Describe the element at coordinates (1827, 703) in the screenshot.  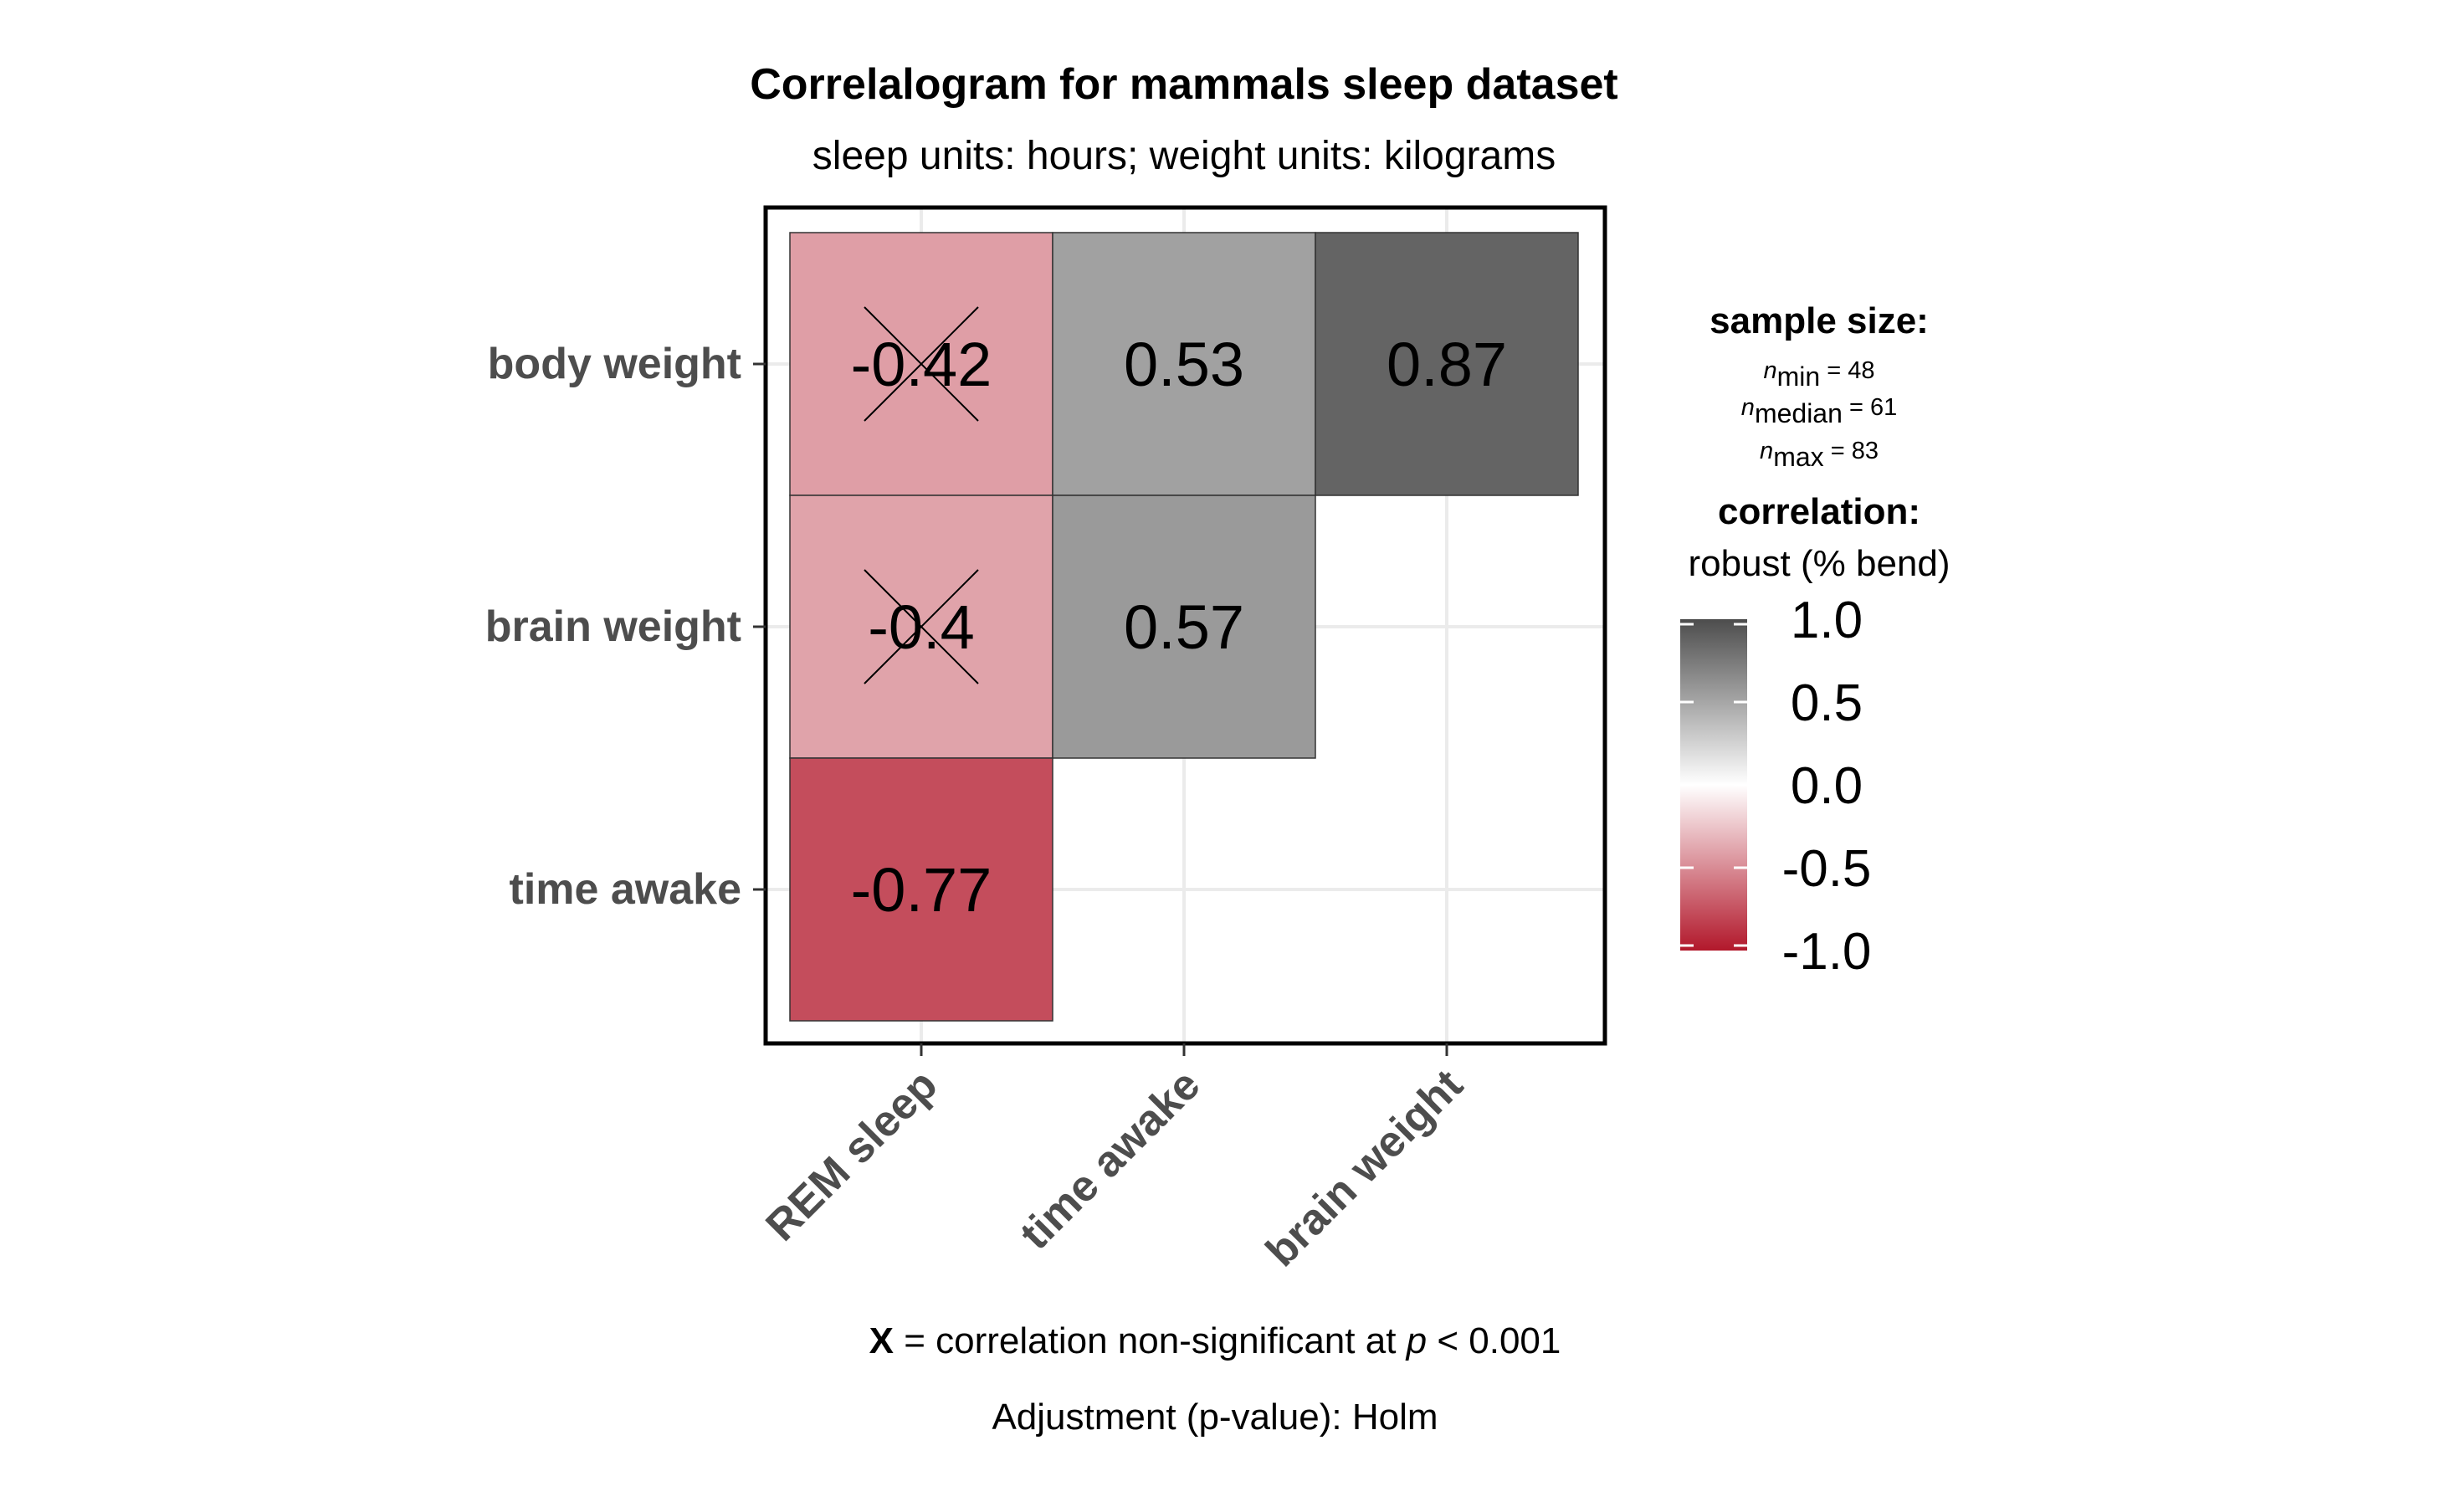
I see `colorbar-tick-label: 0.5` at that location.